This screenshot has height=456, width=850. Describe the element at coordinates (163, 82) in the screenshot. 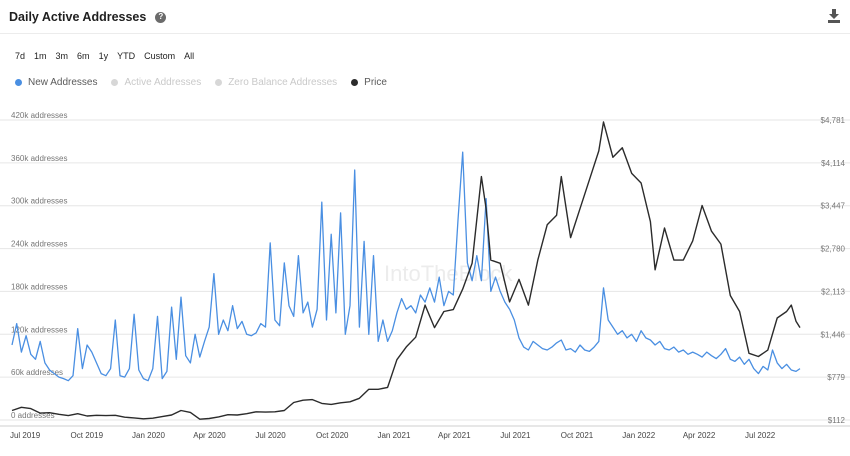

I see `legend-label: Active Addresses` at that location.